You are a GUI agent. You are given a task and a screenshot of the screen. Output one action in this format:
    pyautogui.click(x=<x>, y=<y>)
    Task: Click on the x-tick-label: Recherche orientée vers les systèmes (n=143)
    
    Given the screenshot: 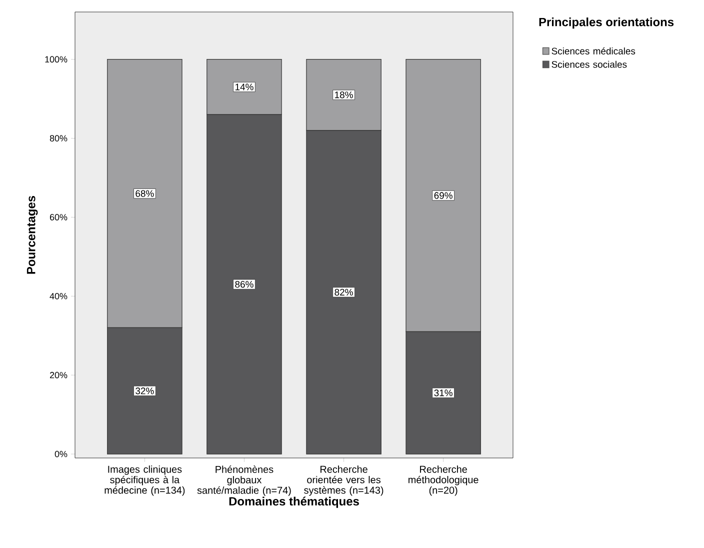 What is the action you would take?
    pyautogui.click(x=344, y=481)
    